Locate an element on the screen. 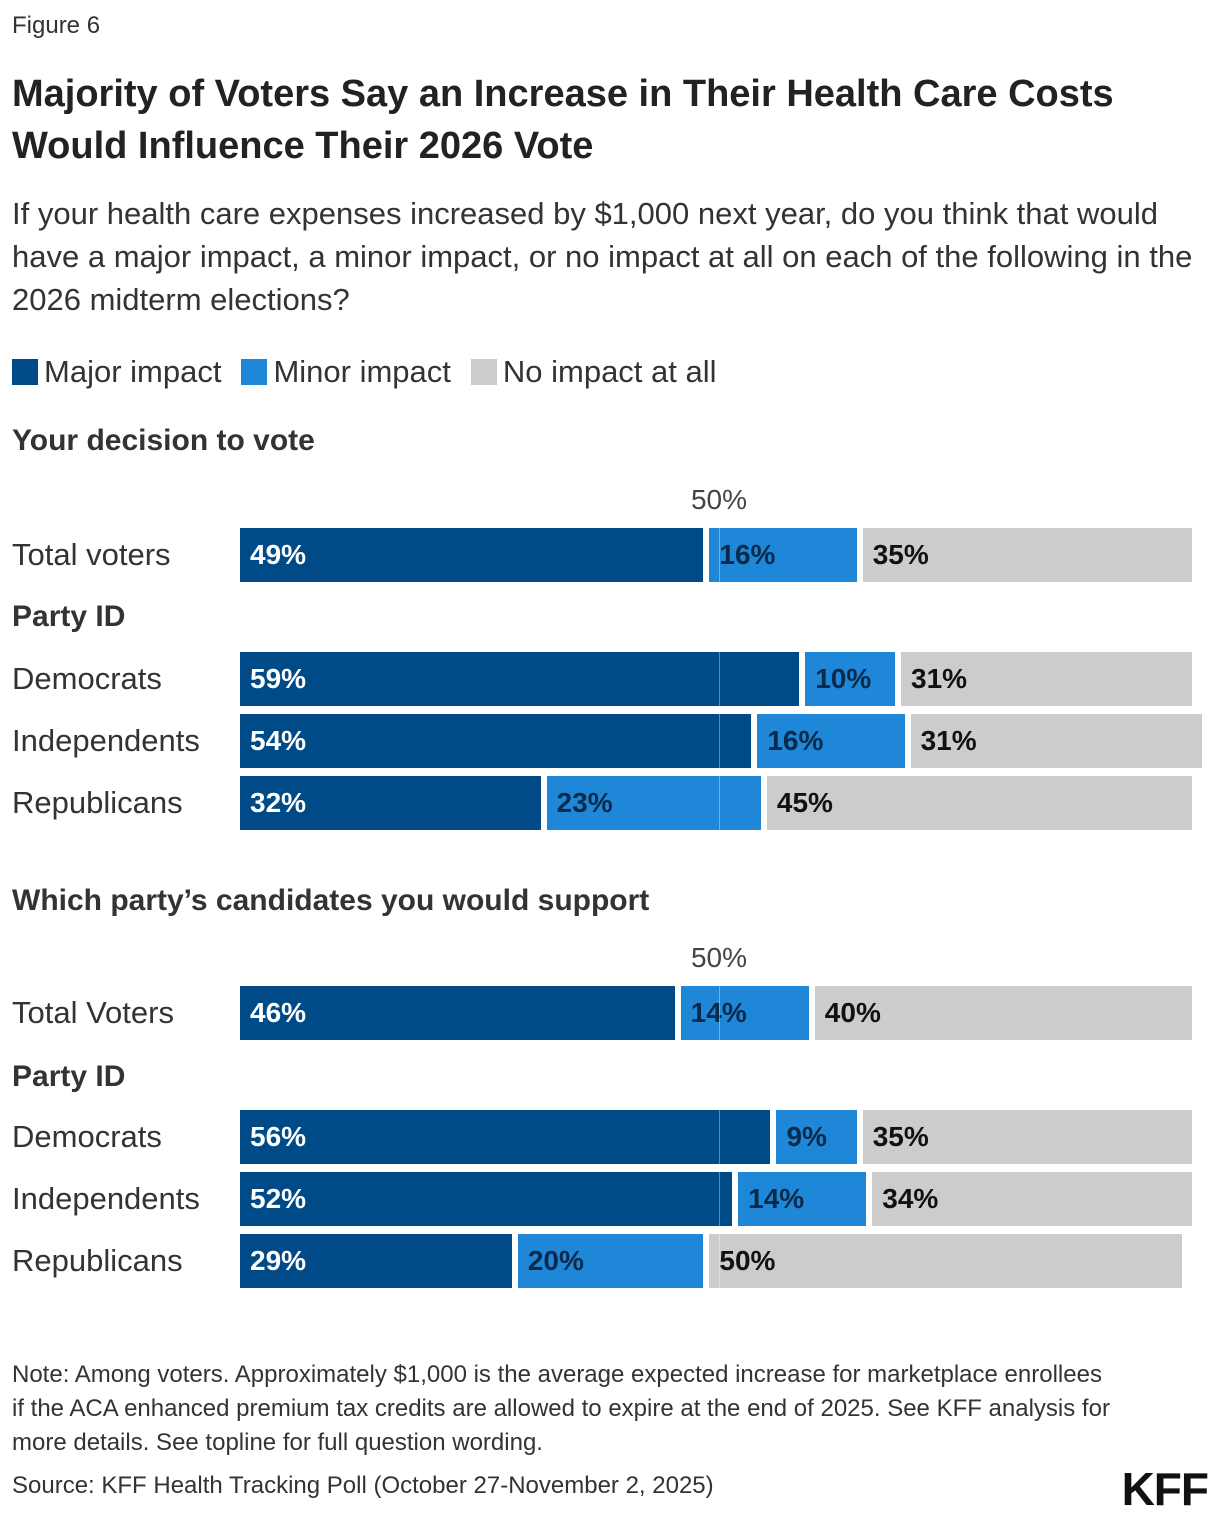 This screenshot has width=1220, height=1516. chart-2-bar-republicans-minor-impact is located at coordinates (610, 1261).